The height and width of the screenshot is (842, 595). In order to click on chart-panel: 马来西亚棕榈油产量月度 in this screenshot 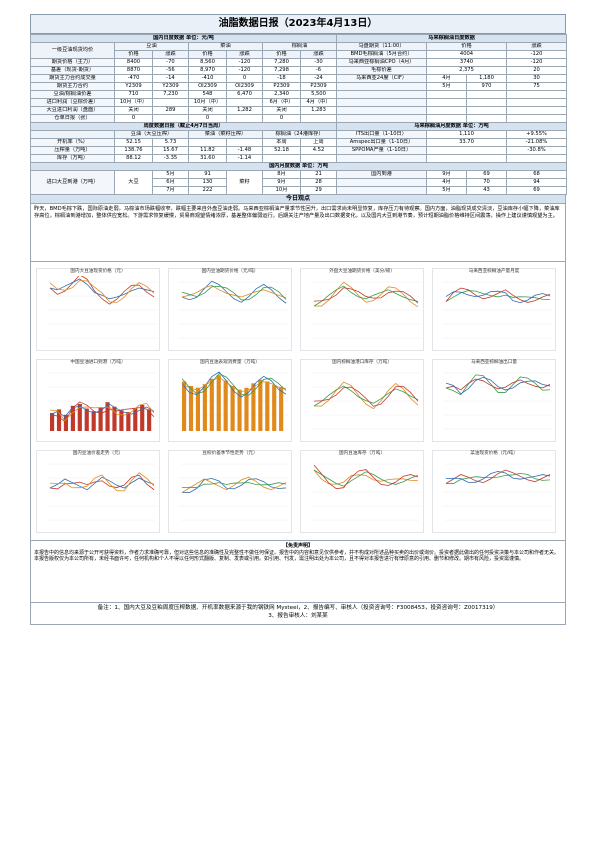, I will do `click(494, 309)`.